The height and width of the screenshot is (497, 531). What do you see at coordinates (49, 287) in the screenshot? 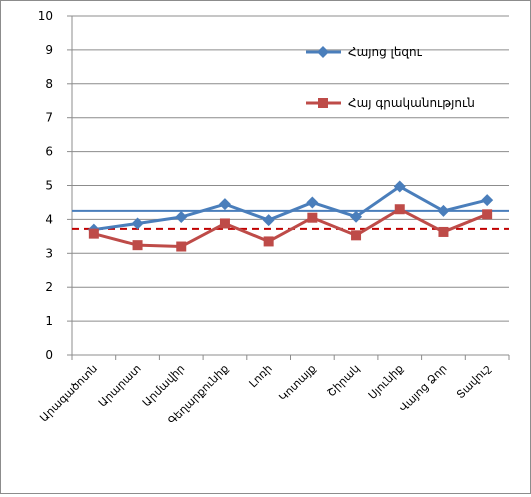
I see `y-tick-label: 2` at bounding box center [49, 287].